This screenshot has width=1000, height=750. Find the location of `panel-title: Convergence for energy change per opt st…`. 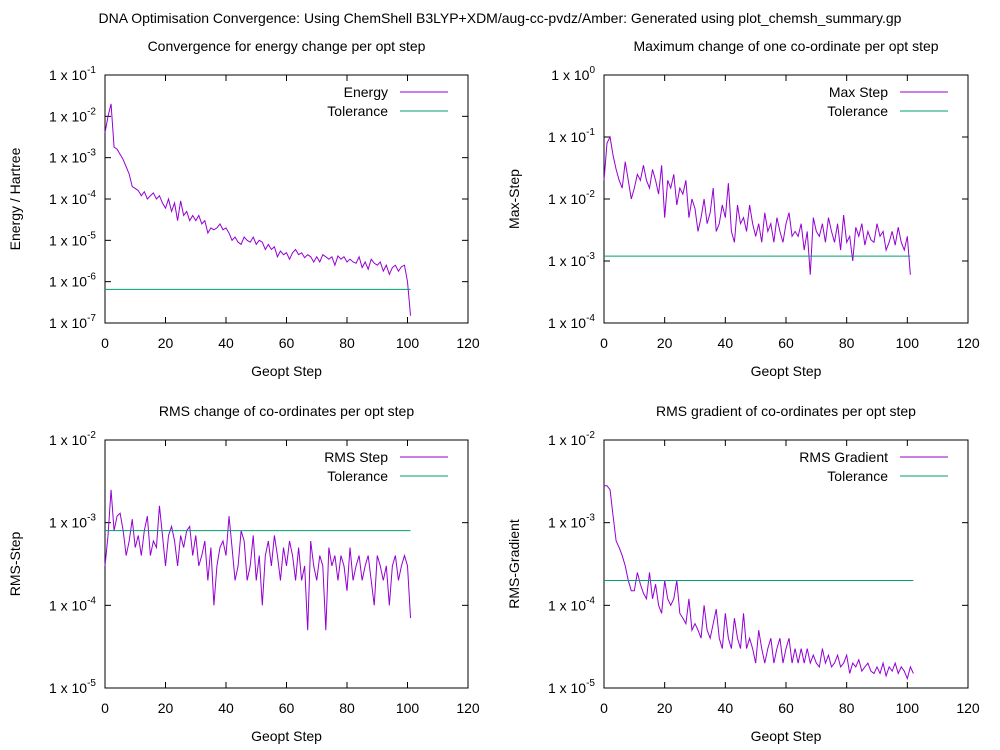

panel-title: Convergence for energy change per opt st… is located at coordinates (287, 46).